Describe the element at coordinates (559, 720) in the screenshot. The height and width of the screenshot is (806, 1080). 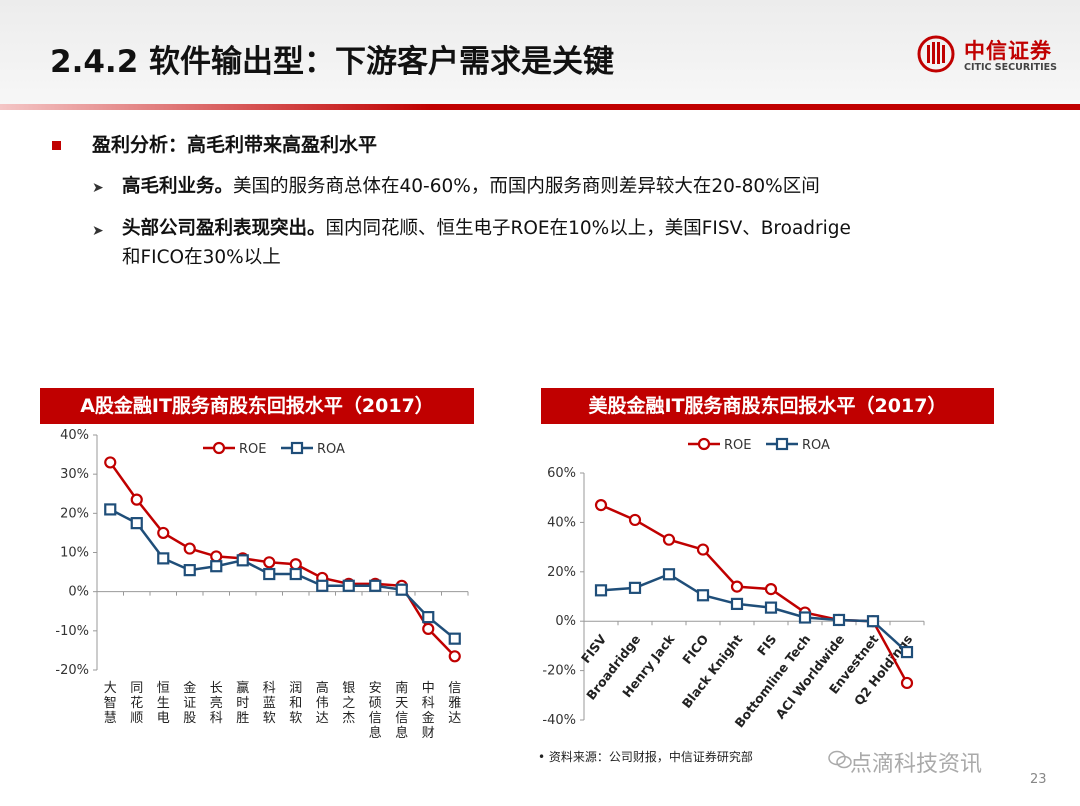
I see `y-tick-label: -40%` at that location.